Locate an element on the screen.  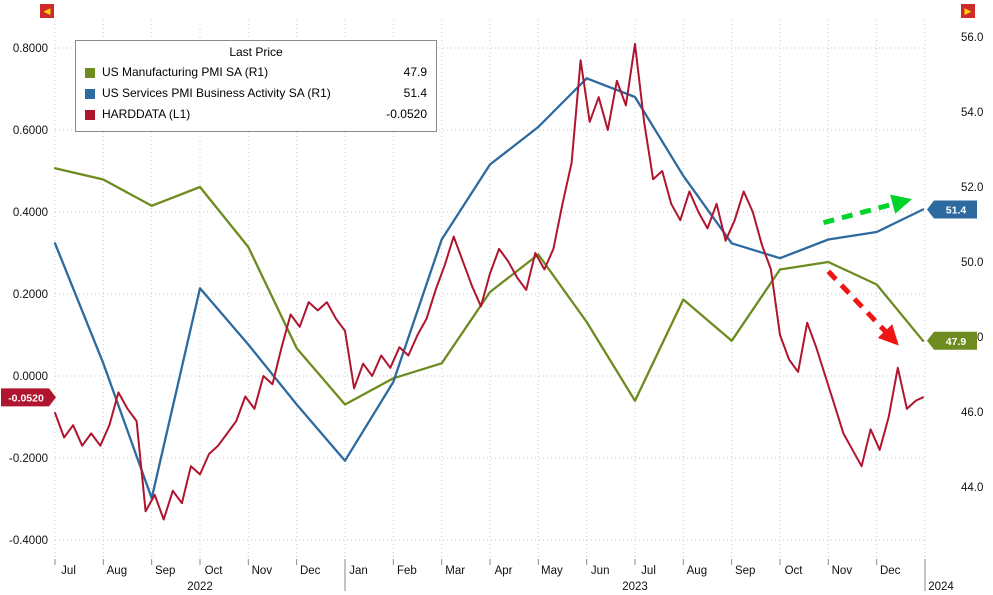
left-axis-tick-label: 0.6000 is located at coordinates (30, 131).